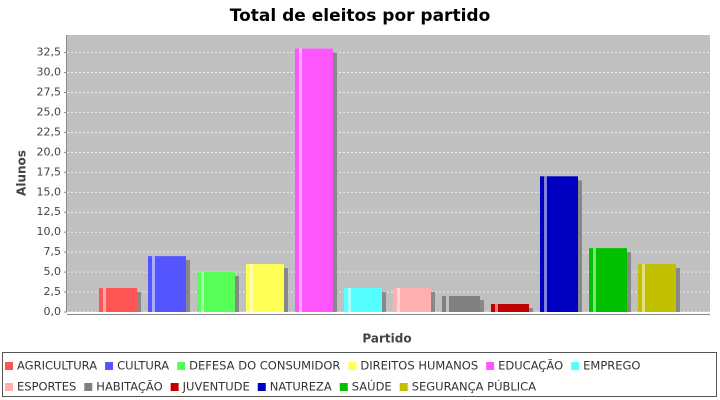 The height and width of the screenshot is (400, 720). Describe the element at coordinates (49, 151) in the screenshot. I see `y-tick-label: 20,0` at that location.